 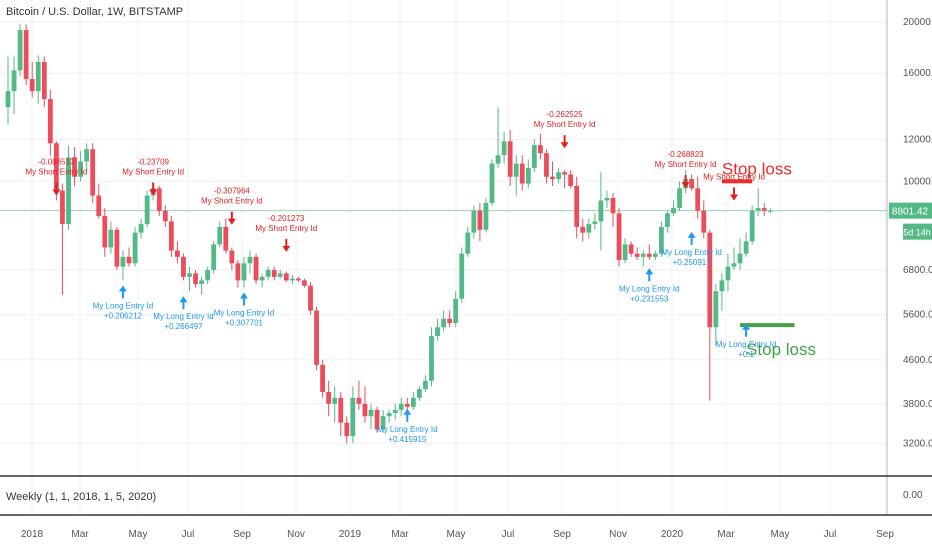 I want to click on price-tick-label: 5600.00, so click(x=917, y=315).